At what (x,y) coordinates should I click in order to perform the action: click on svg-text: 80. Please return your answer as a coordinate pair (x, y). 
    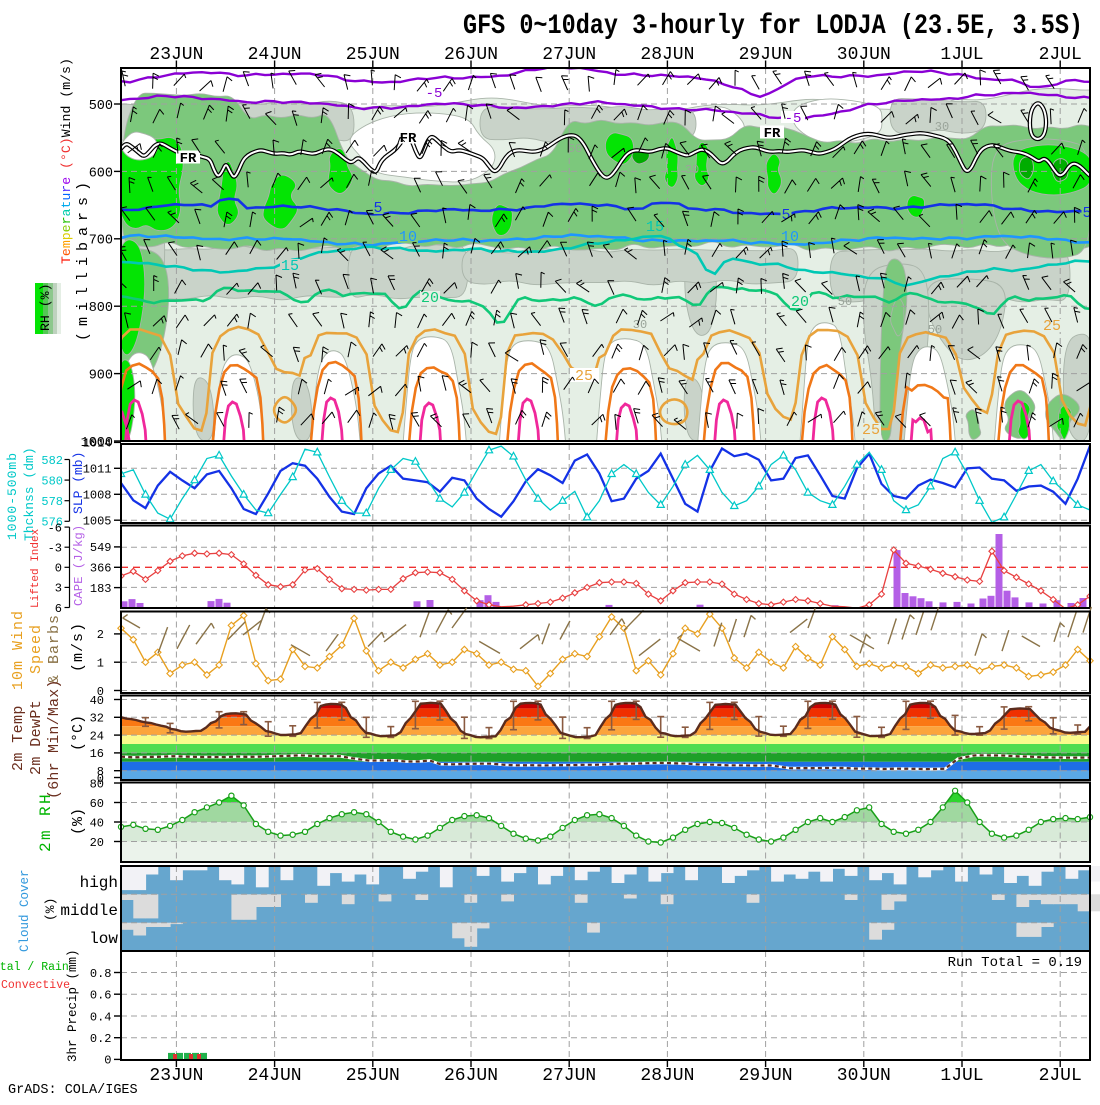
    Looking at the image, I should click on (97, 784).